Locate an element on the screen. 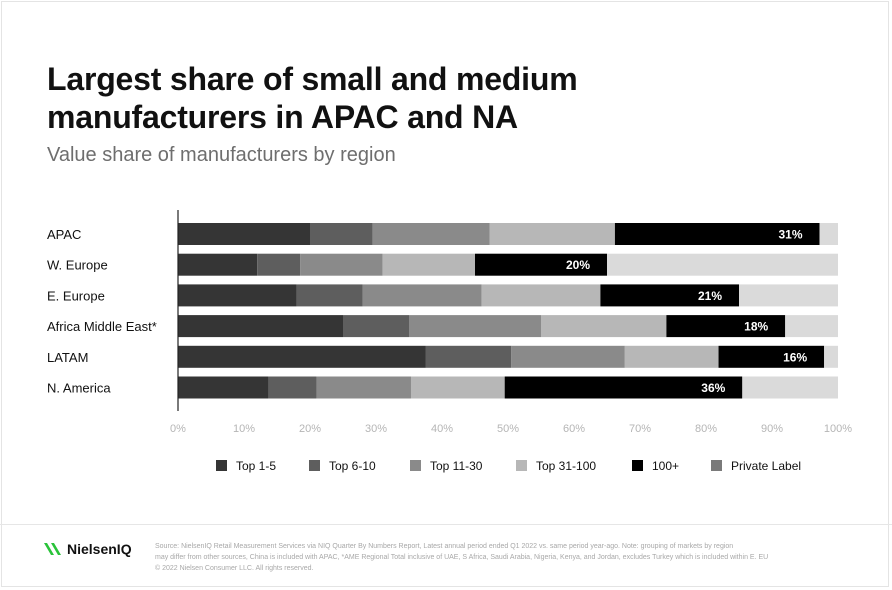 This screenshot has width=892, height=590. data-label: 20% is located at coordinates (578, 265).